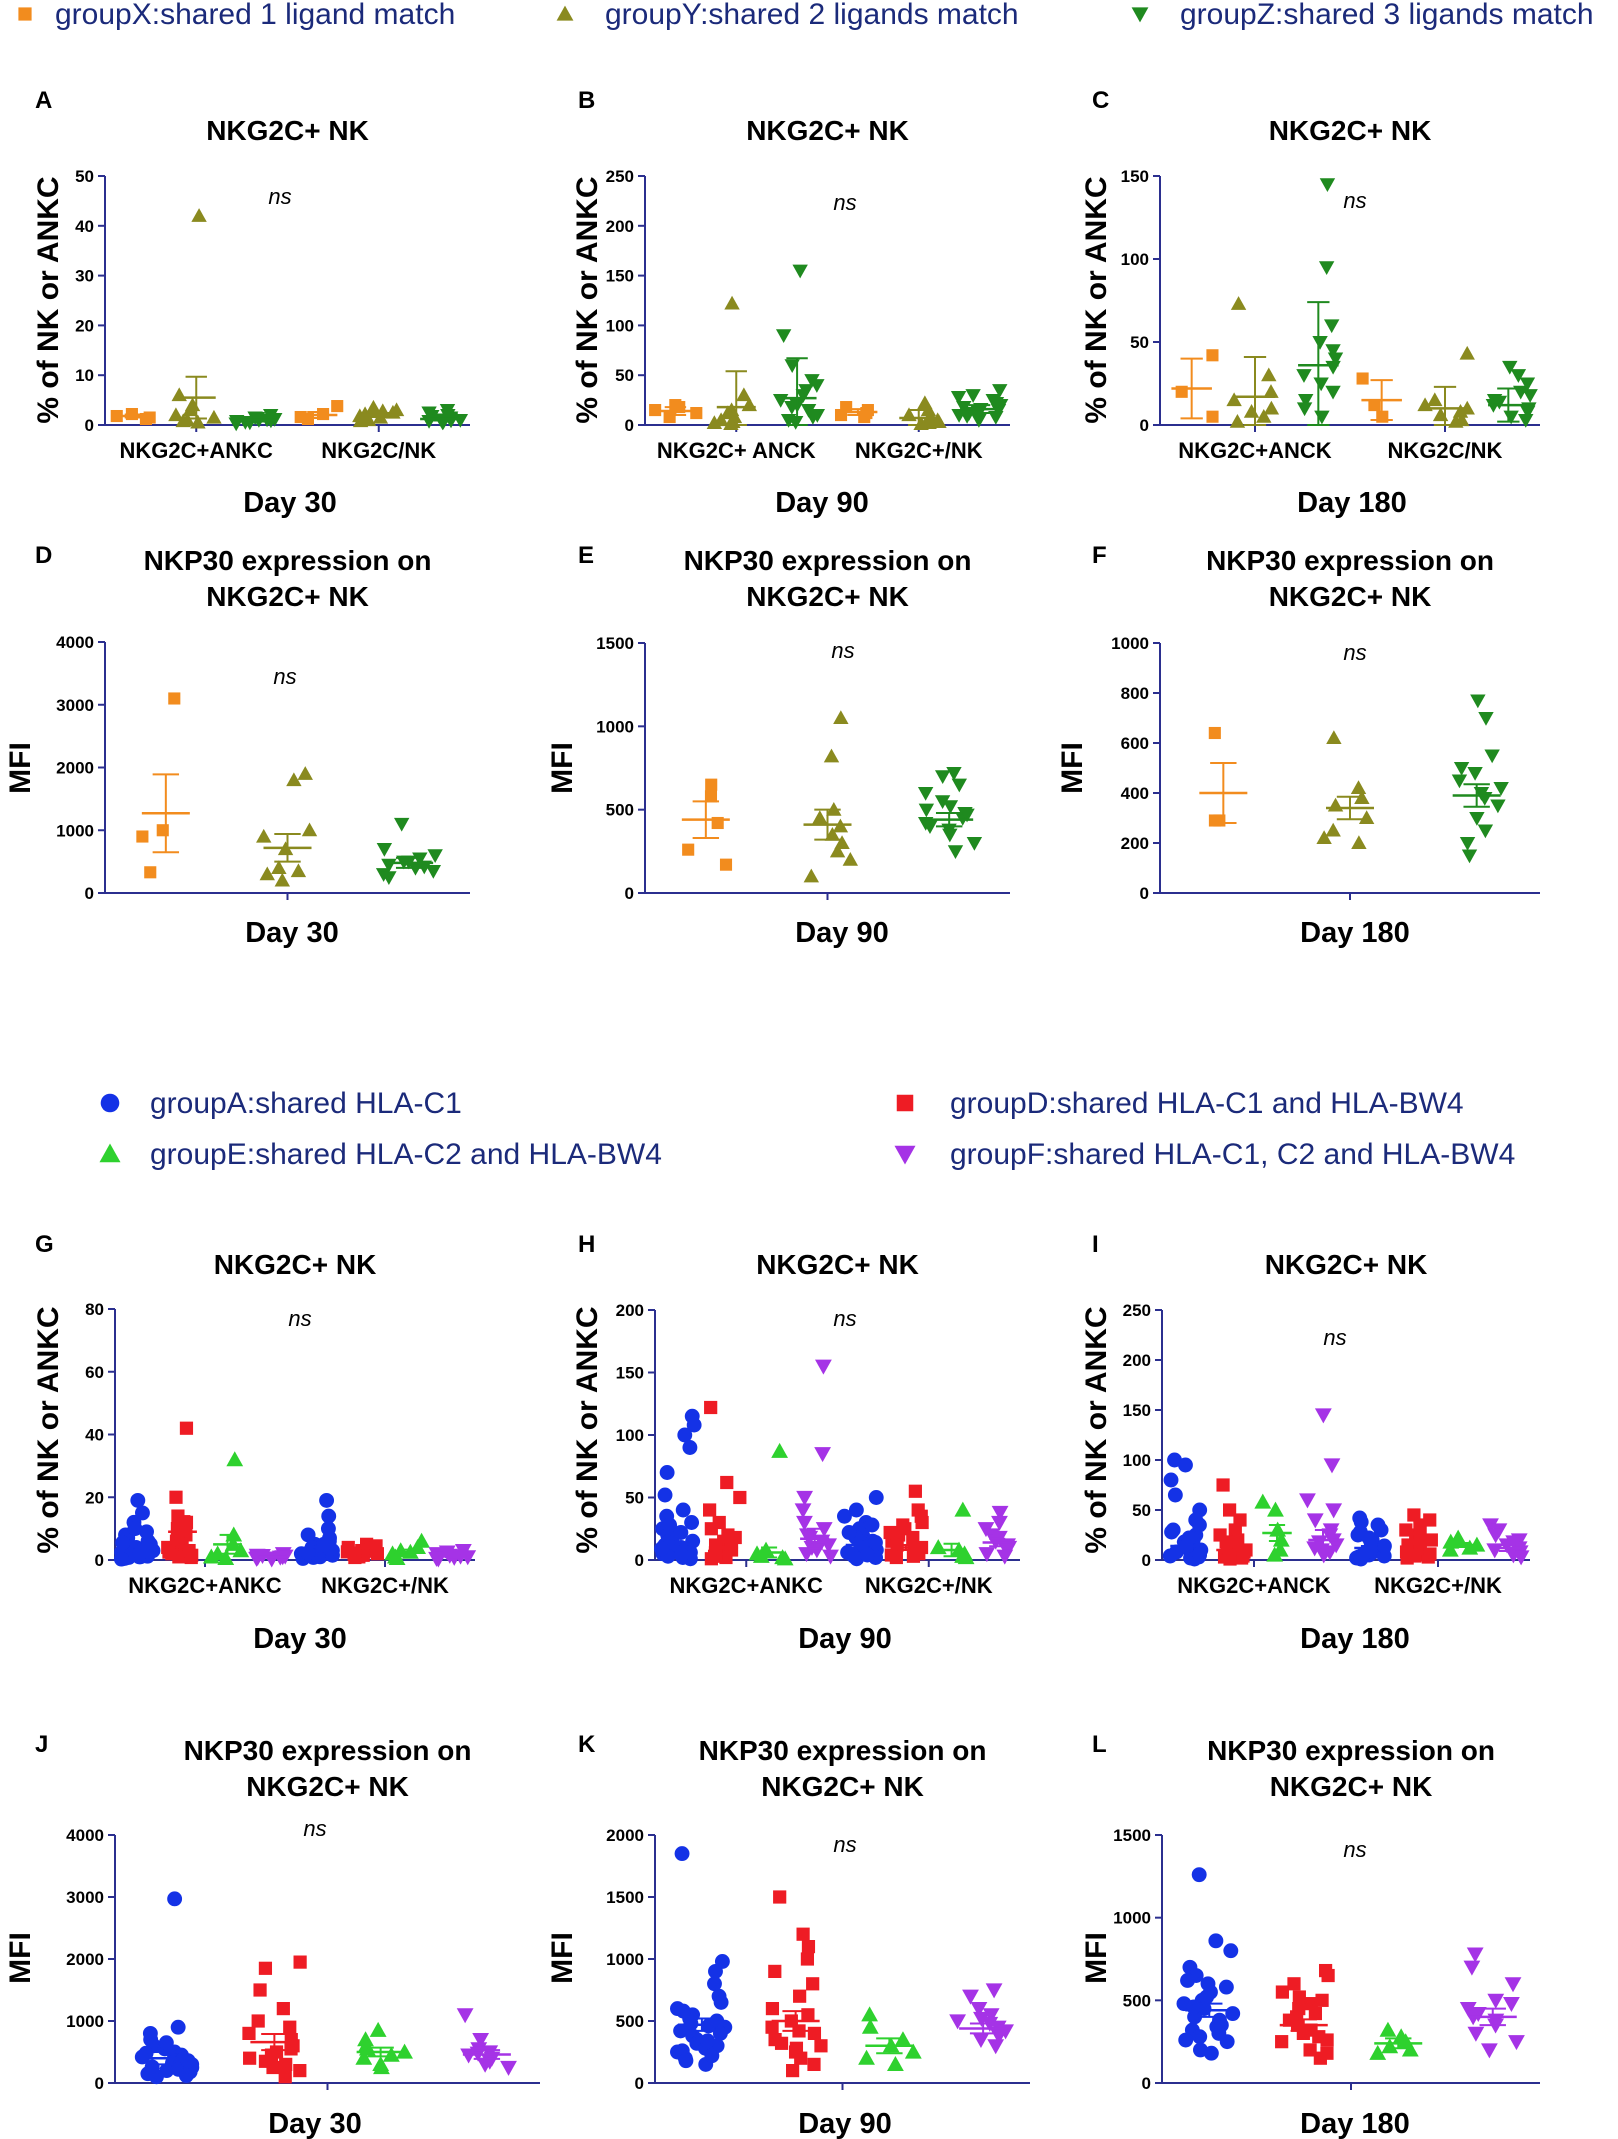  What do you see at coordinates (1072, 768) in the screenshot?
I see `y-axis-title: MFI` at bounding box center [1072, 768].